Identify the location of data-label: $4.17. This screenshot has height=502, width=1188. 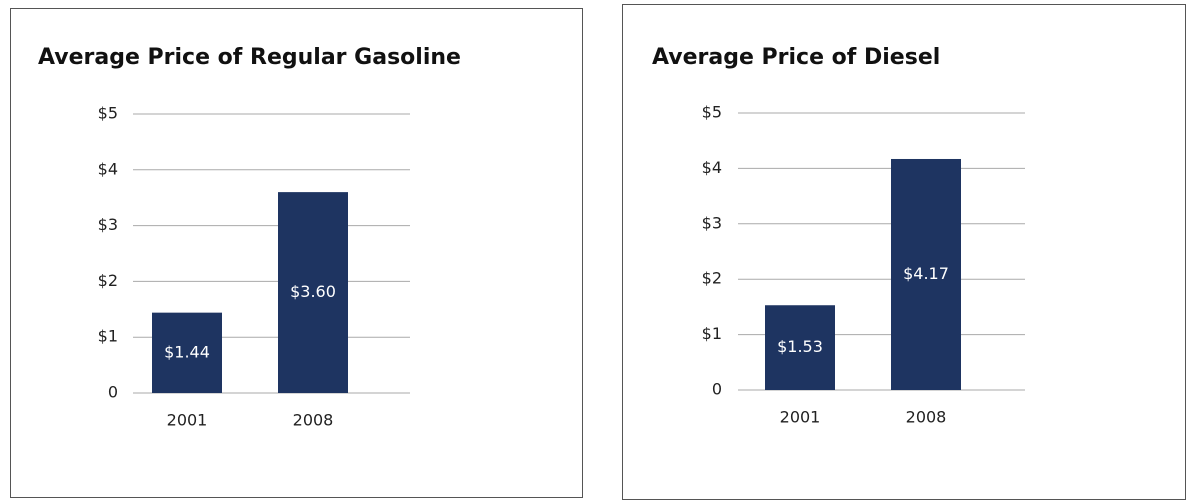
(926, 273).